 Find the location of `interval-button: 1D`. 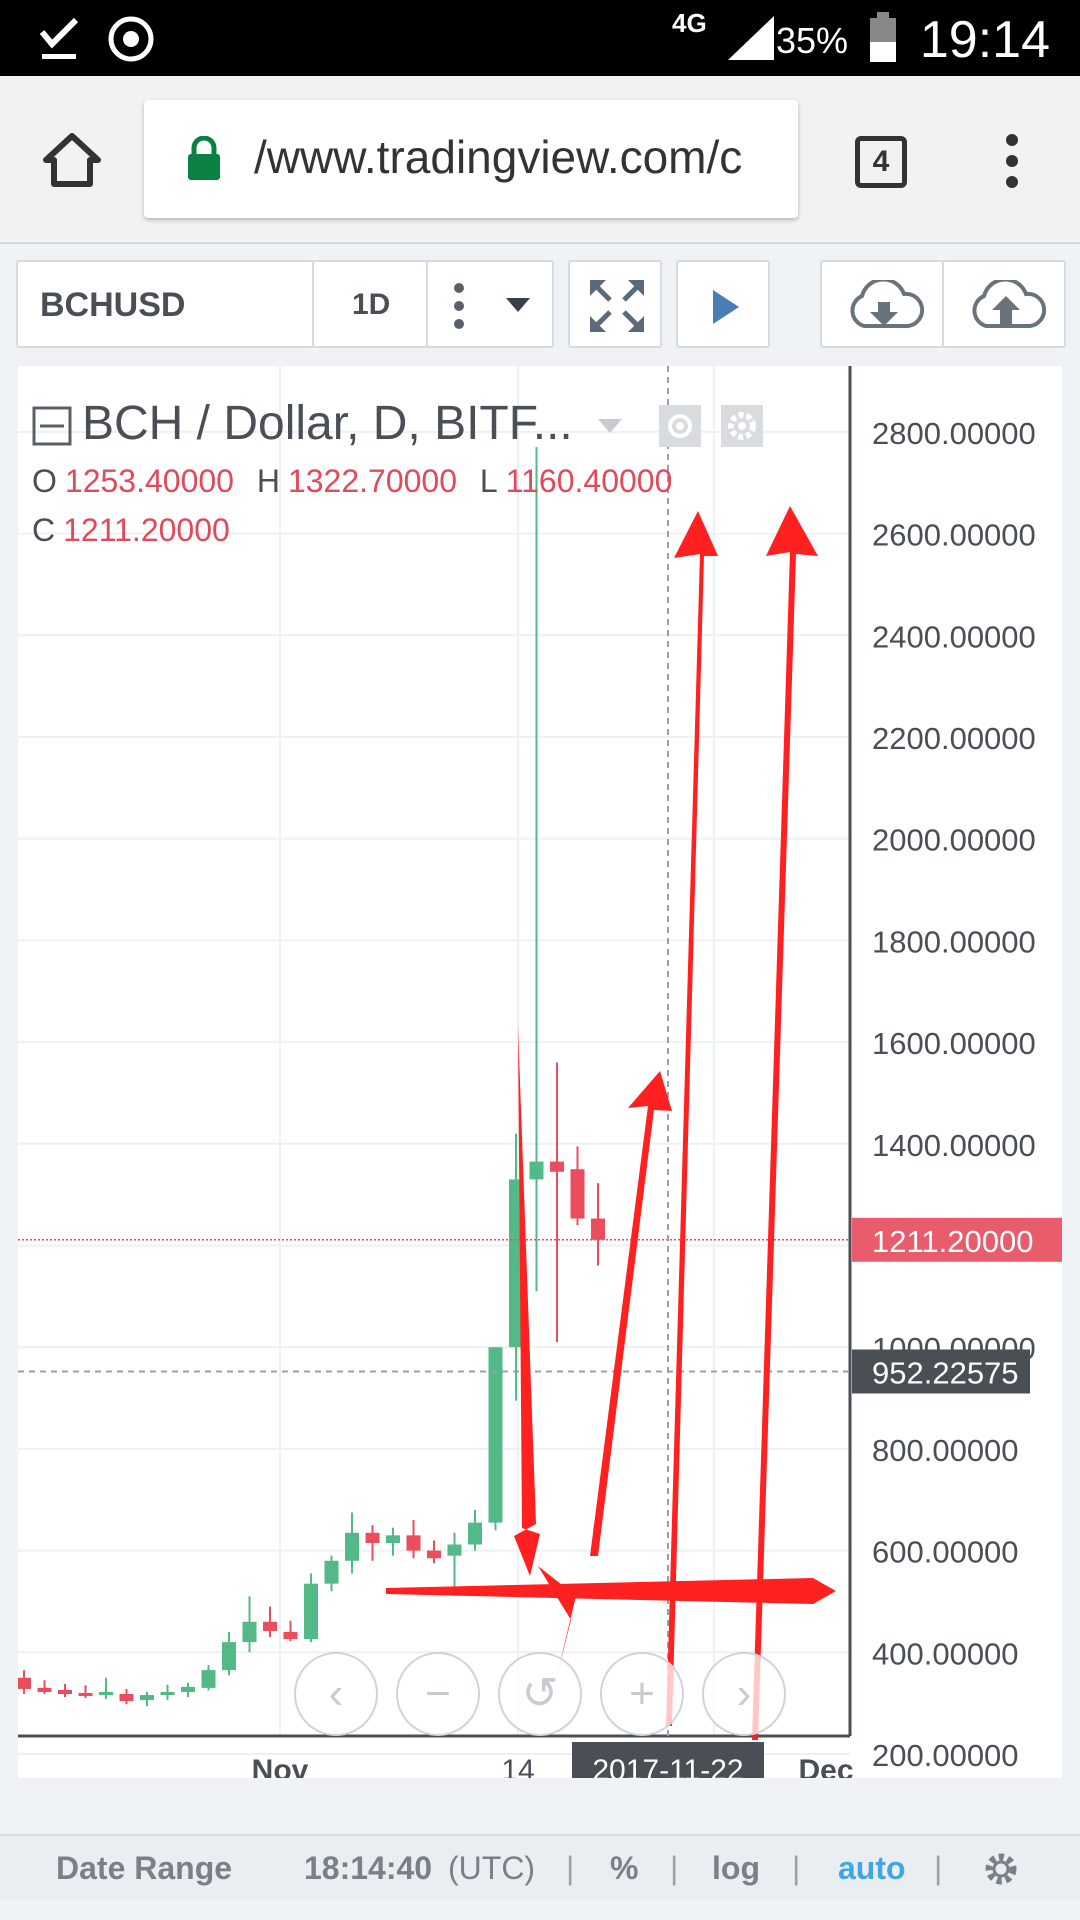

interval-button: 1D is located at coordinates (370, 304).